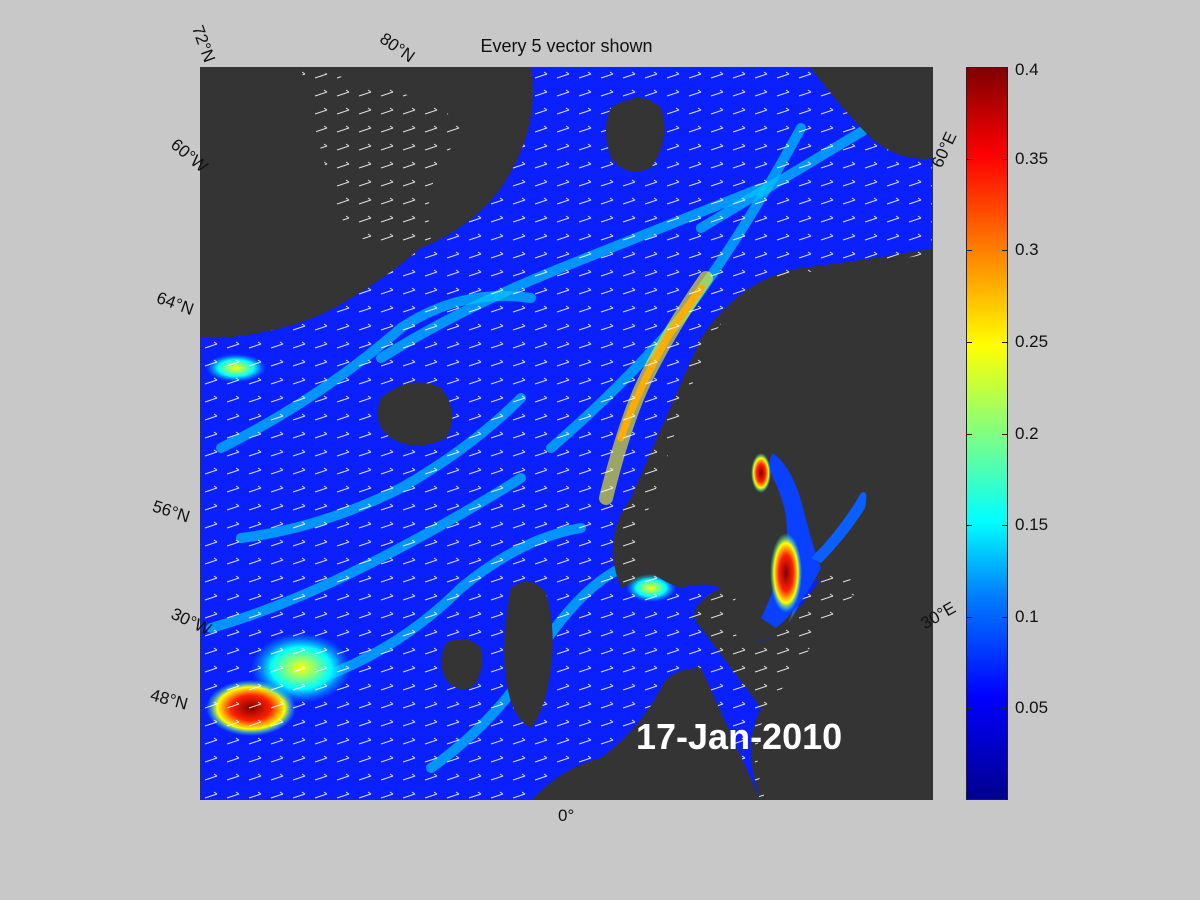  Describe the element at coordinates (1032, 341) in the screenshot. I see `colorbar-tick-label: 0.25` at that location.